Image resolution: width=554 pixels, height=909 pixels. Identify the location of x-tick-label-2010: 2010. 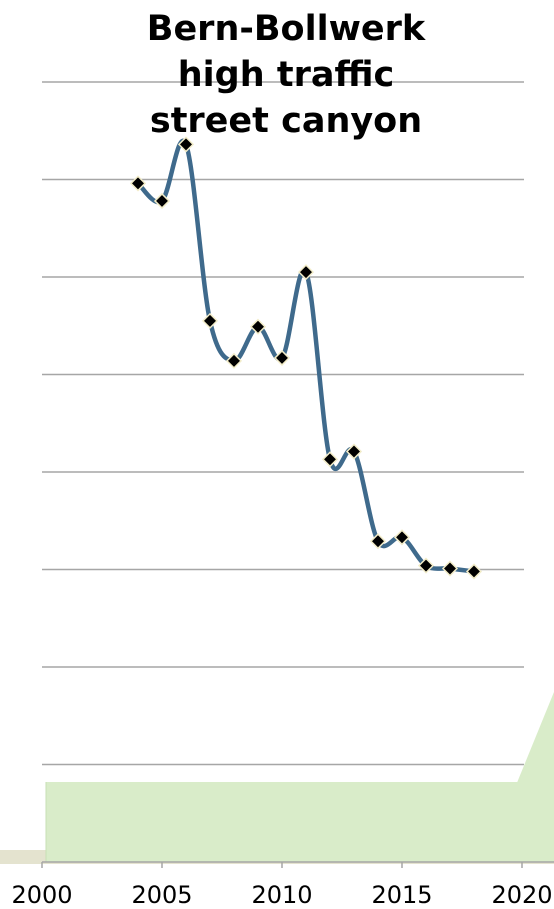
(281, 895).